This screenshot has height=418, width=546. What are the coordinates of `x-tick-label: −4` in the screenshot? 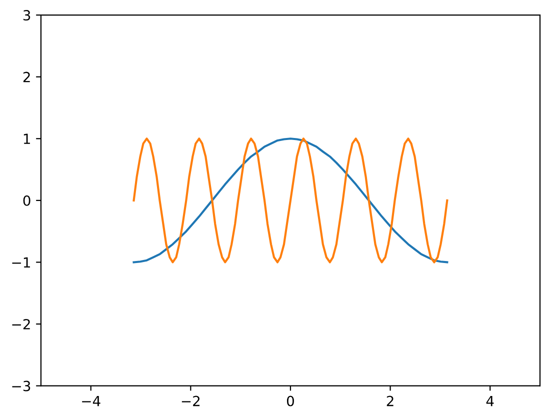 It's located at (91, 401).